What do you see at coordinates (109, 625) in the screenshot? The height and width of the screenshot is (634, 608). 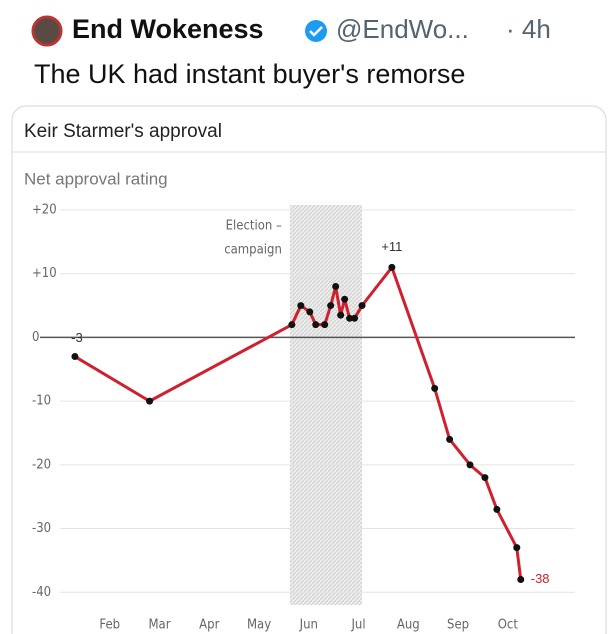 I see `x-tick-label: Feb` at bounding box center [109, 625].